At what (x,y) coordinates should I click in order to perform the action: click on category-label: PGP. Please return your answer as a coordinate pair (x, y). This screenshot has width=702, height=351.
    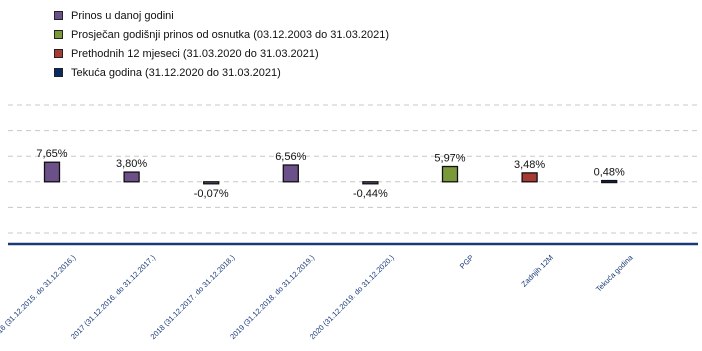
    Looking at the image, I should click on (467, 262).